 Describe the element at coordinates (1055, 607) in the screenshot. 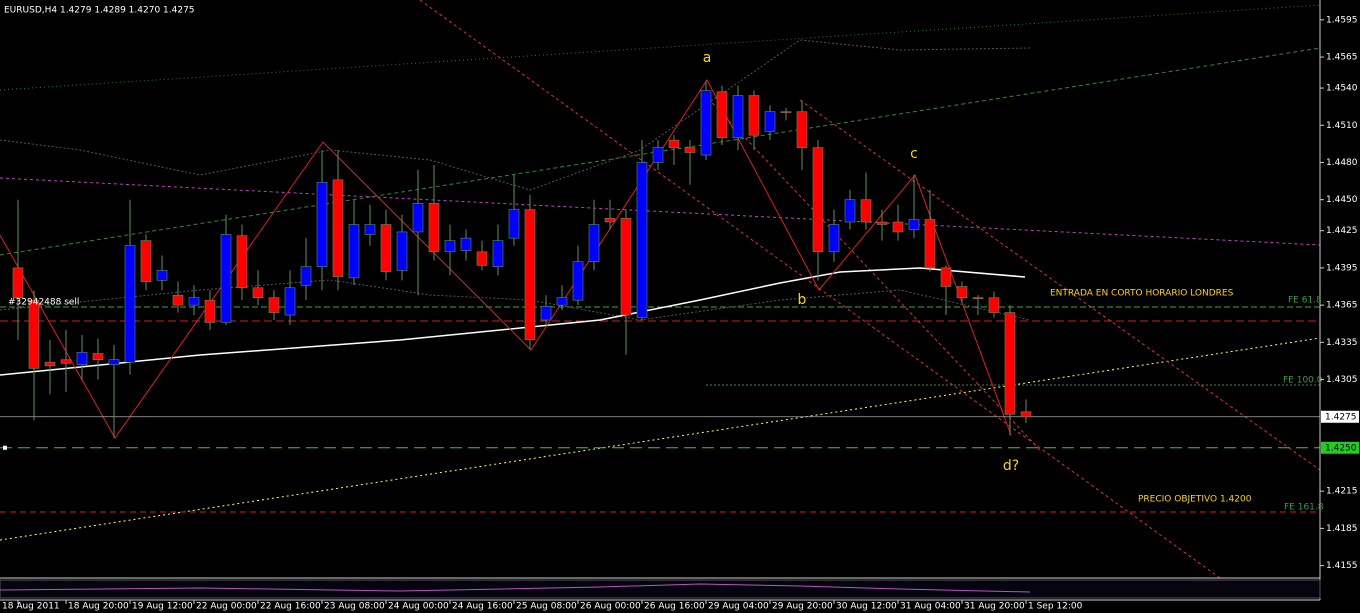

I see `x-tick-label: 1 Sep 12:00` at that location.